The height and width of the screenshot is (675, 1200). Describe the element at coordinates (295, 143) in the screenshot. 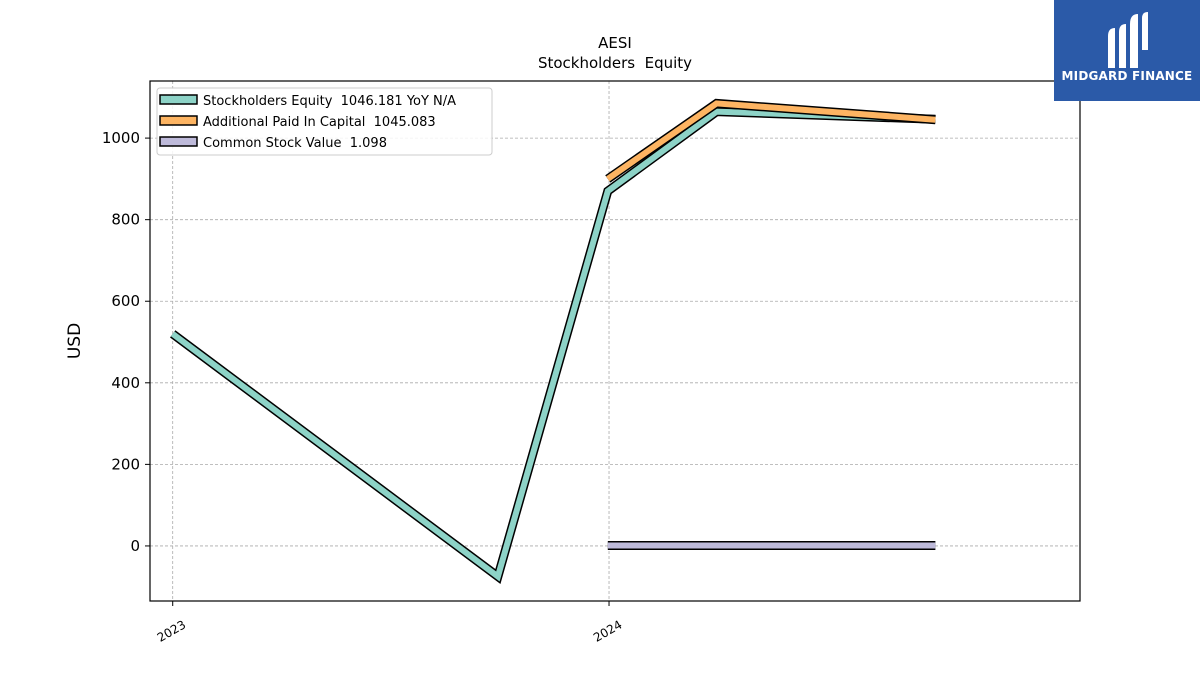

I see `legend-label: Common Stock Value 1.098` at that location.